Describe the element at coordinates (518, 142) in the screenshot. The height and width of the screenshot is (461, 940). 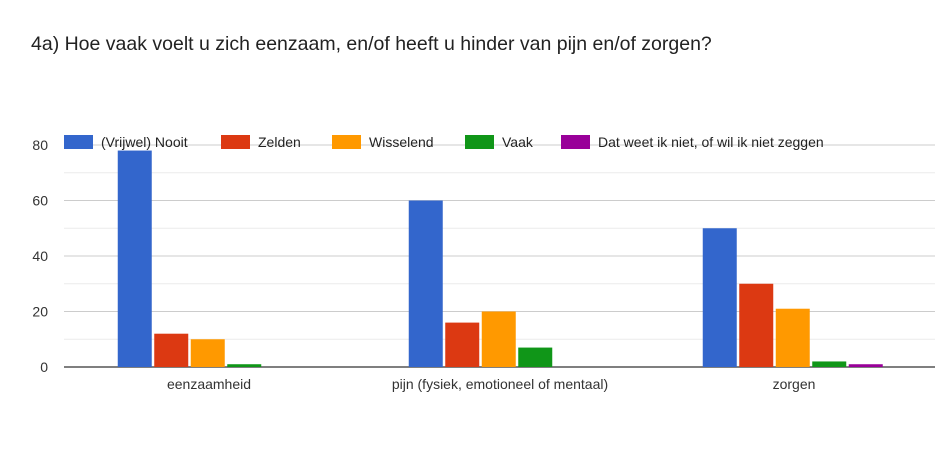
I see `legend-label: Vaak` at that location.